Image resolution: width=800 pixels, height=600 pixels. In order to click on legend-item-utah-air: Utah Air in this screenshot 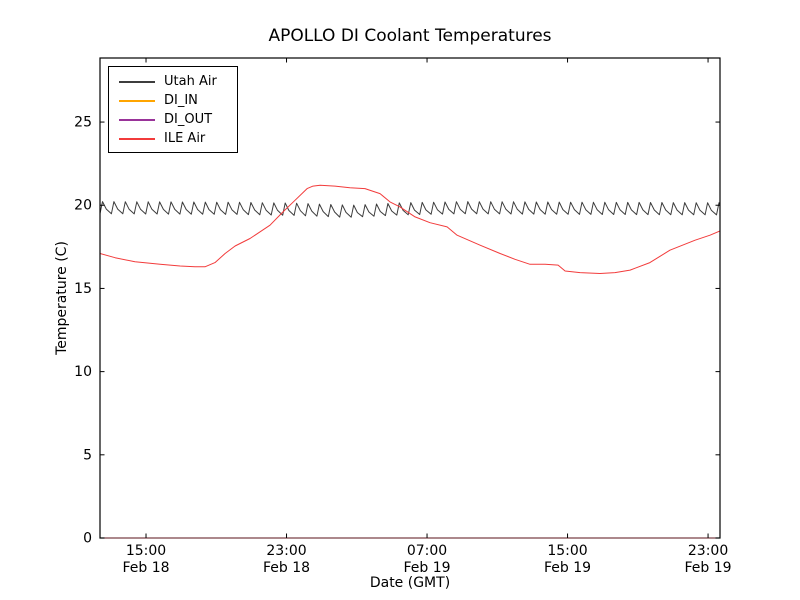, I will do `click(173, 81)`.